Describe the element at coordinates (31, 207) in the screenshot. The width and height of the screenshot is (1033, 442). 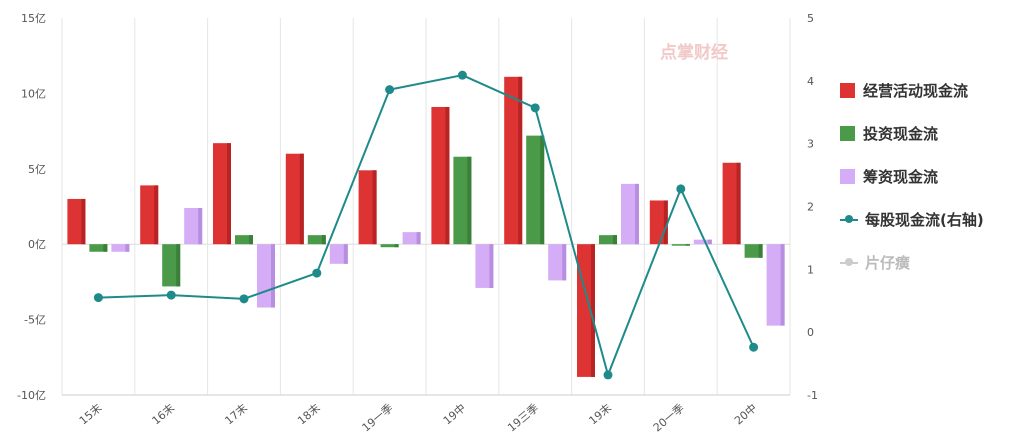
I see `left-axis-ticks: 15亿 10亿 5亿 0亿 -5亿 -10亿` at that location.